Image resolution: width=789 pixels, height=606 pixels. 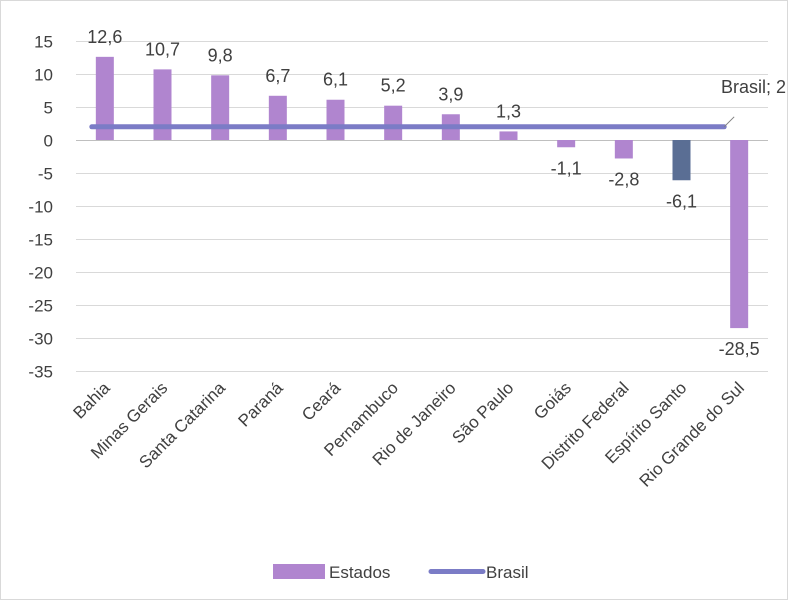 I want to click on y-tick-label: -20, so click(x=40, y=273).